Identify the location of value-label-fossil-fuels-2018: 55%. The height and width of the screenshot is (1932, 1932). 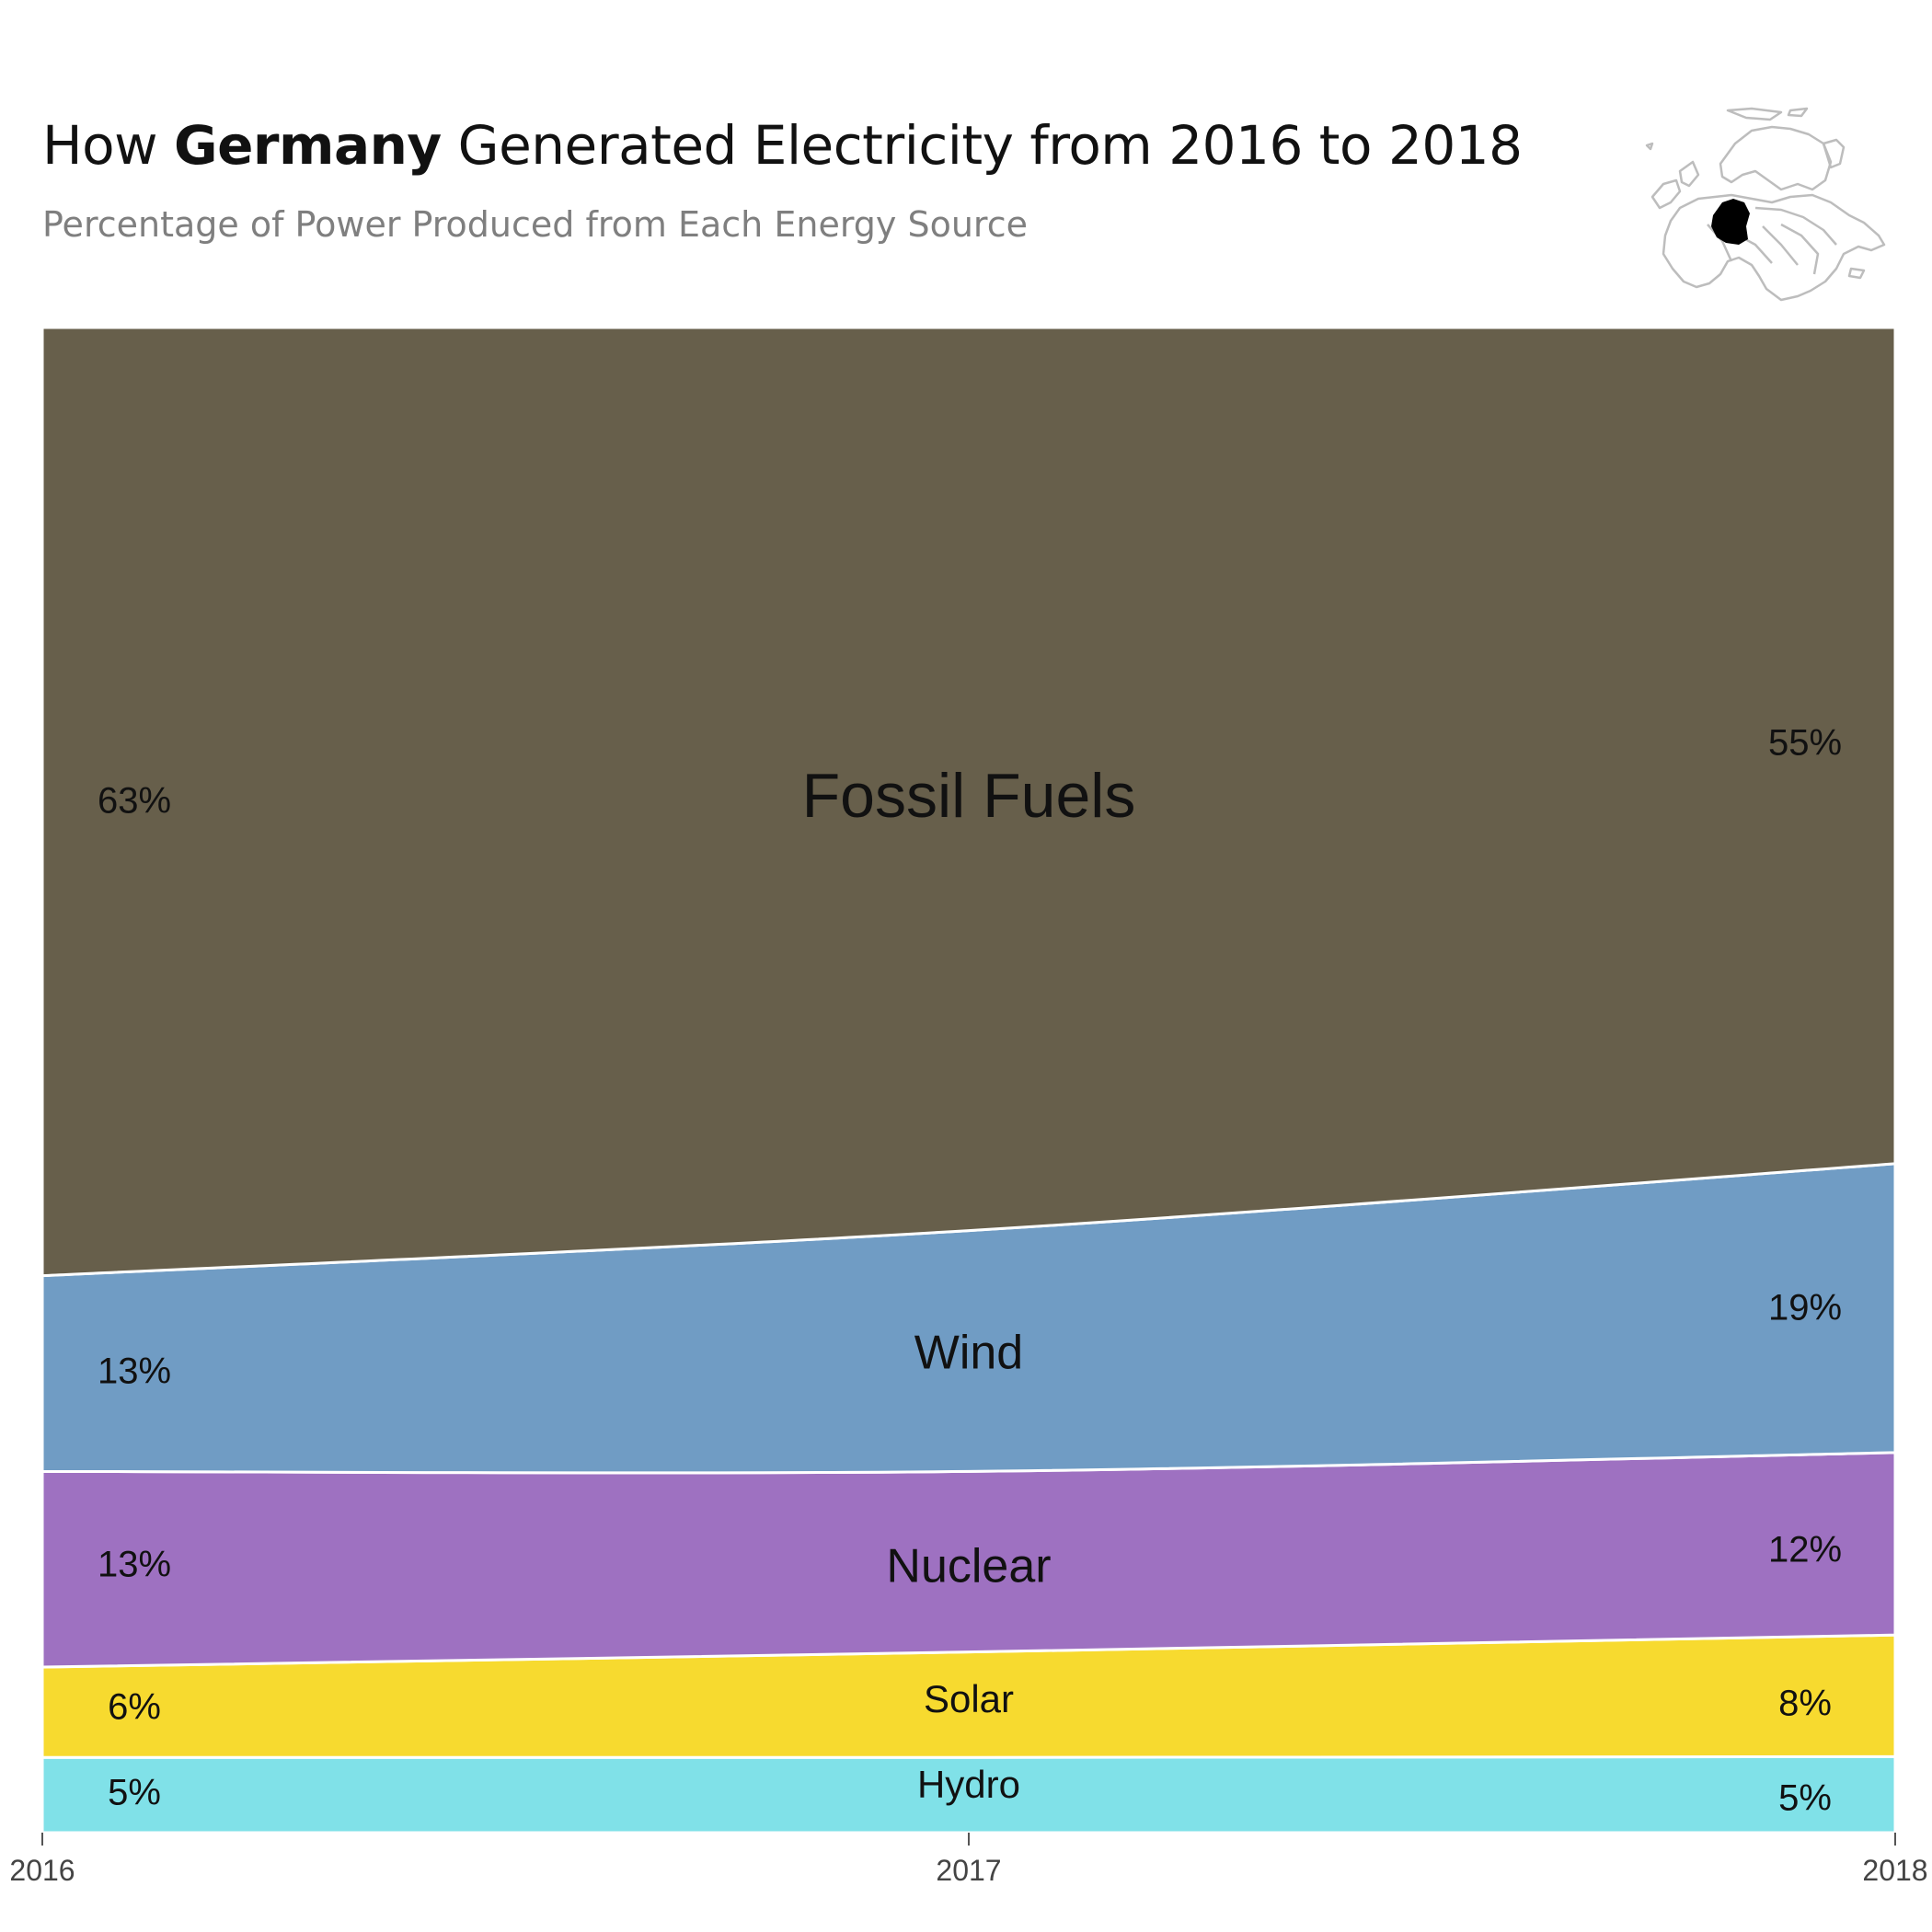
(1805, 743).